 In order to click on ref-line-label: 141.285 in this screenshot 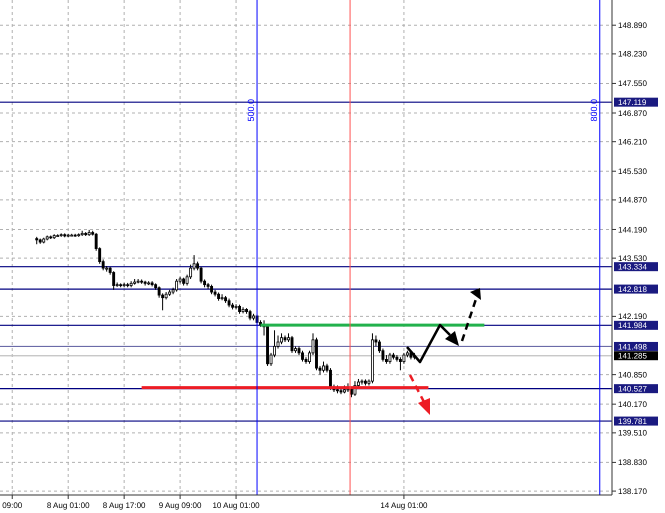, I will do `click(633, 356)`.